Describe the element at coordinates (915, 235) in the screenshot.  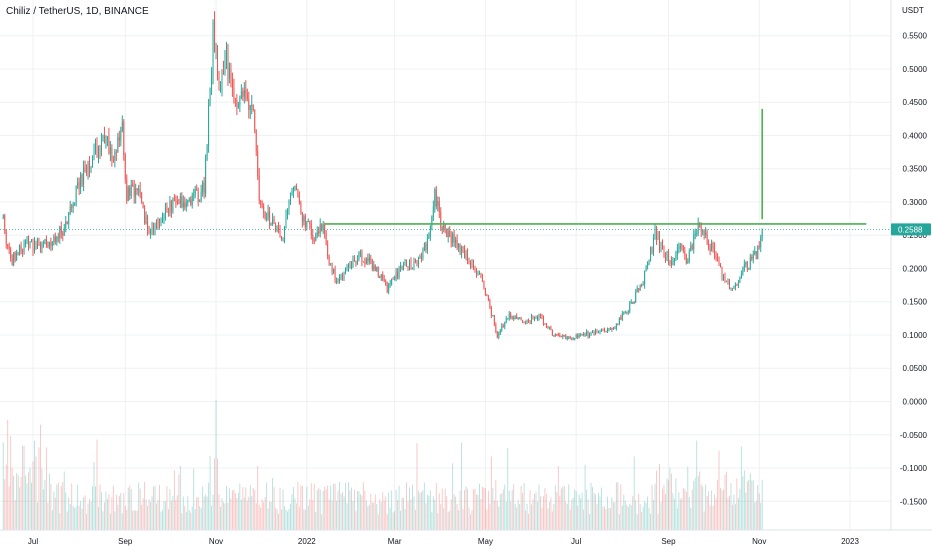
I see `price-tick-label: 0.2500` at that location.